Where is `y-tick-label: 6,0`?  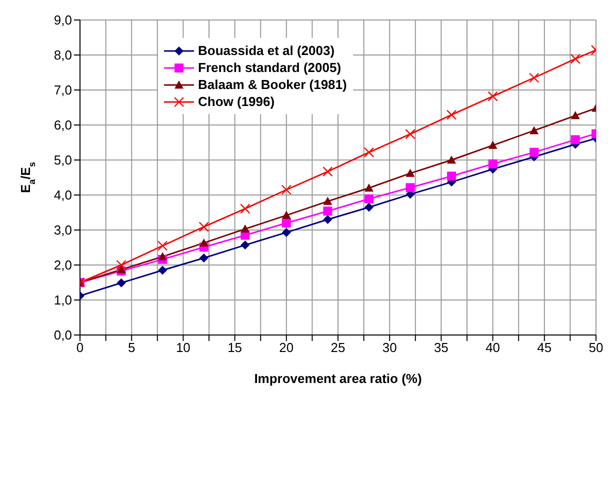 y-tick-label: 6,0 is located at coordinates (63, 125).